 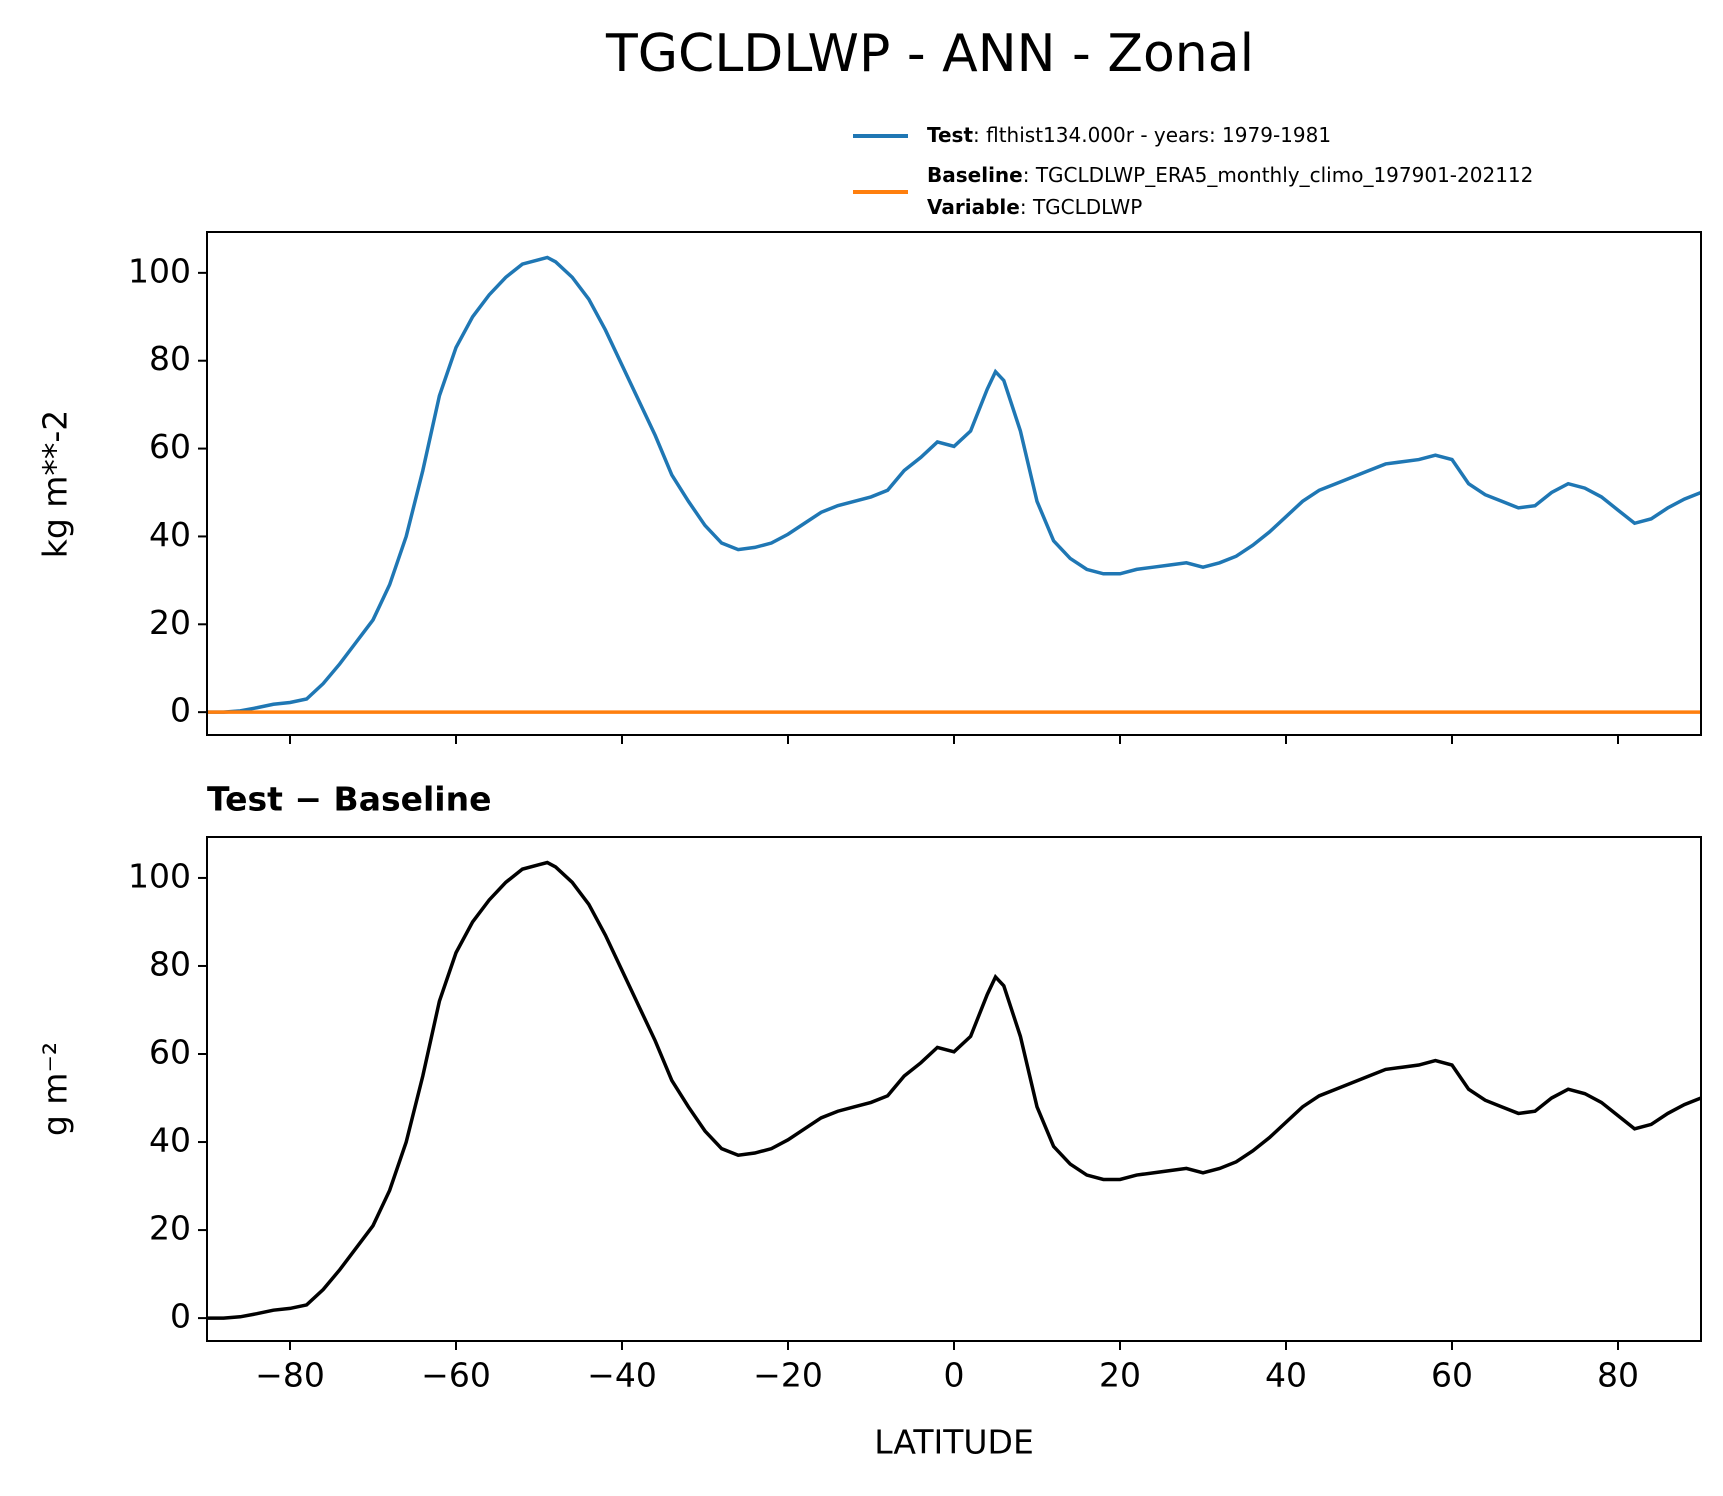 I want to click on x-tick-label: 20, so click(x=1120, y=1375).